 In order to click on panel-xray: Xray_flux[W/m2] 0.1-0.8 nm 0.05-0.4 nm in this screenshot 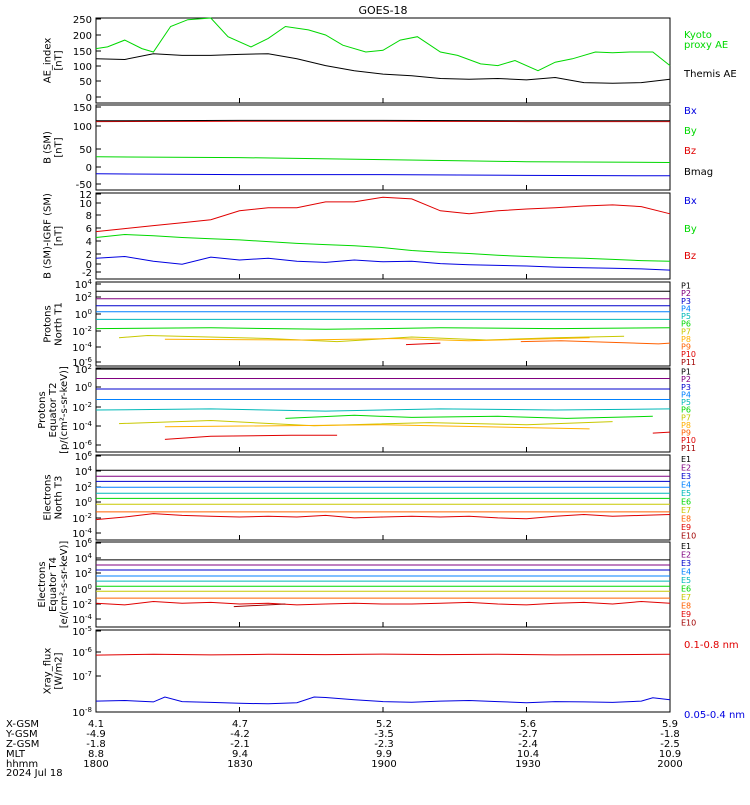, I will do `click(394, 675)`.